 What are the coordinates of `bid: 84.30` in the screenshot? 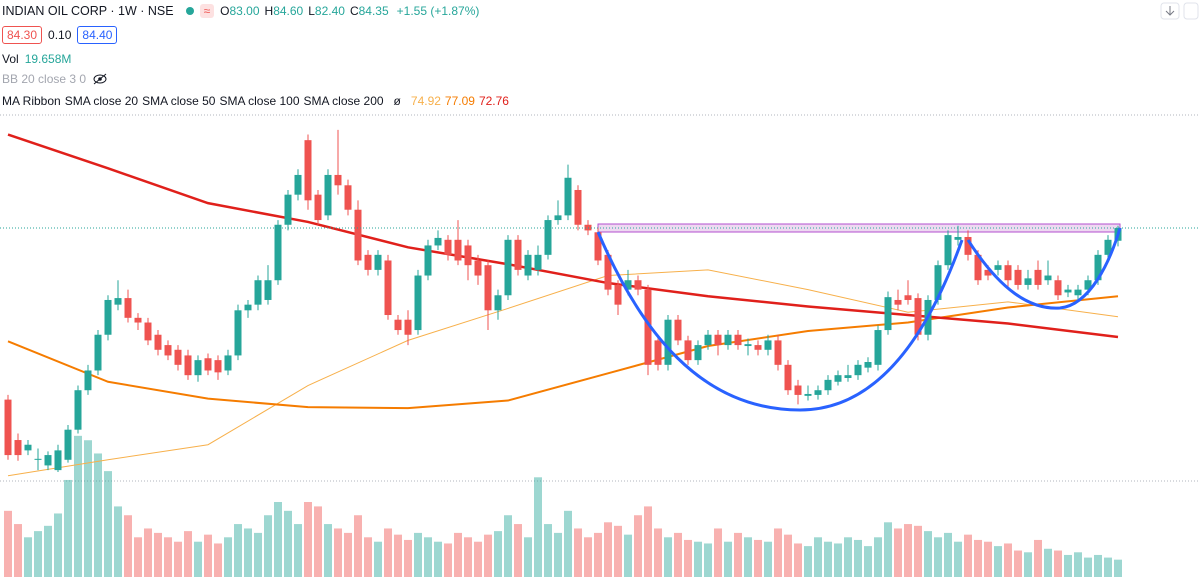 It's located at (22, 35).